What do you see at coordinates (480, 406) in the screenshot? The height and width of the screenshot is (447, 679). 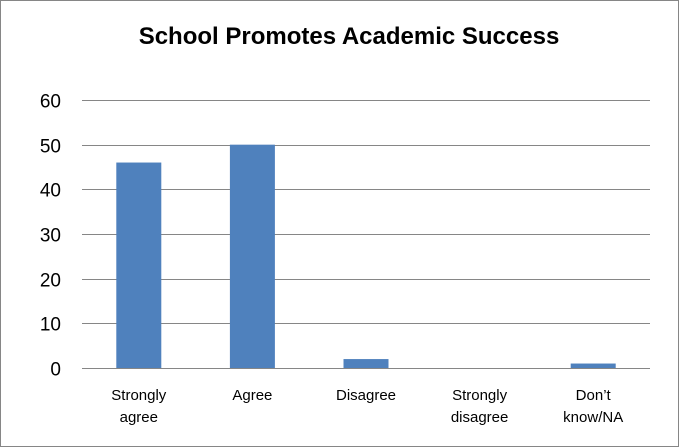 I see `x-tick-label: Strongly disagree` at bounding box center [480, 406].